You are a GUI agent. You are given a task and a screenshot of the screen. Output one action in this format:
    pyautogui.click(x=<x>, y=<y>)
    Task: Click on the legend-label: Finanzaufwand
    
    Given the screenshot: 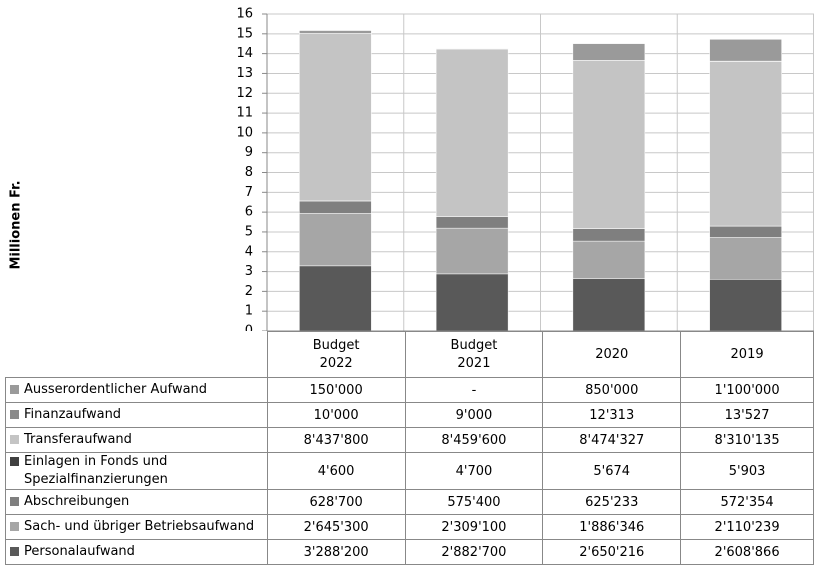 What is the action you would take?
    pyautogui.click(x=73, y=414)
    